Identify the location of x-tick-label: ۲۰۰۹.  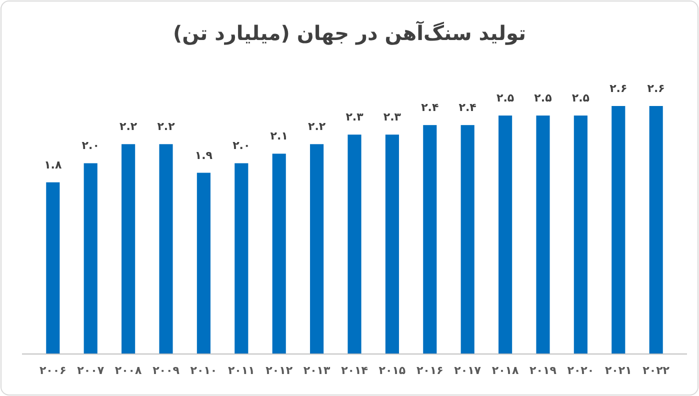
(166, 370).